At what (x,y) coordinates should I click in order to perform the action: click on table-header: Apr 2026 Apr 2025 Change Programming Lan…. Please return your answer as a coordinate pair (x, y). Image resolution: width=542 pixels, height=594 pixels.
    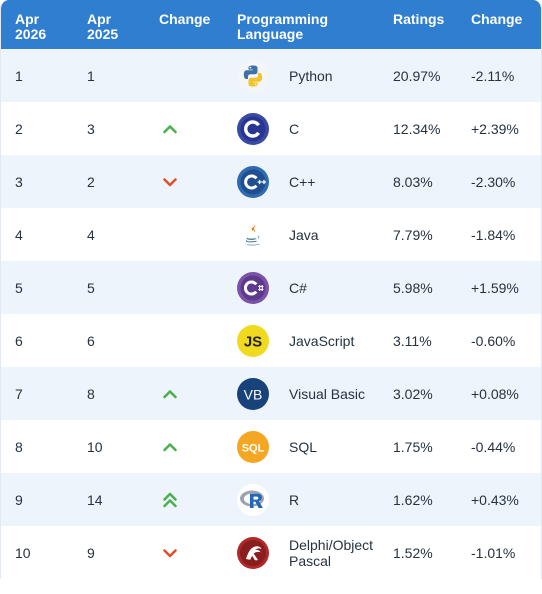
    Looking at the image, I should click on (271, 24).